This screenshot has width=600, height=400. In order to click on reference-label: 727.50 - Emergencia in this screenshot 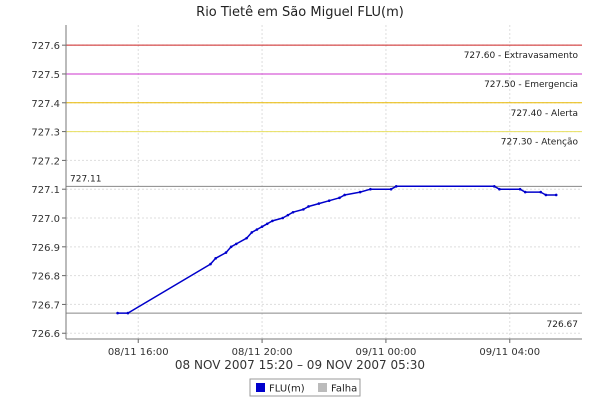, I will do `click(531, 85)`.